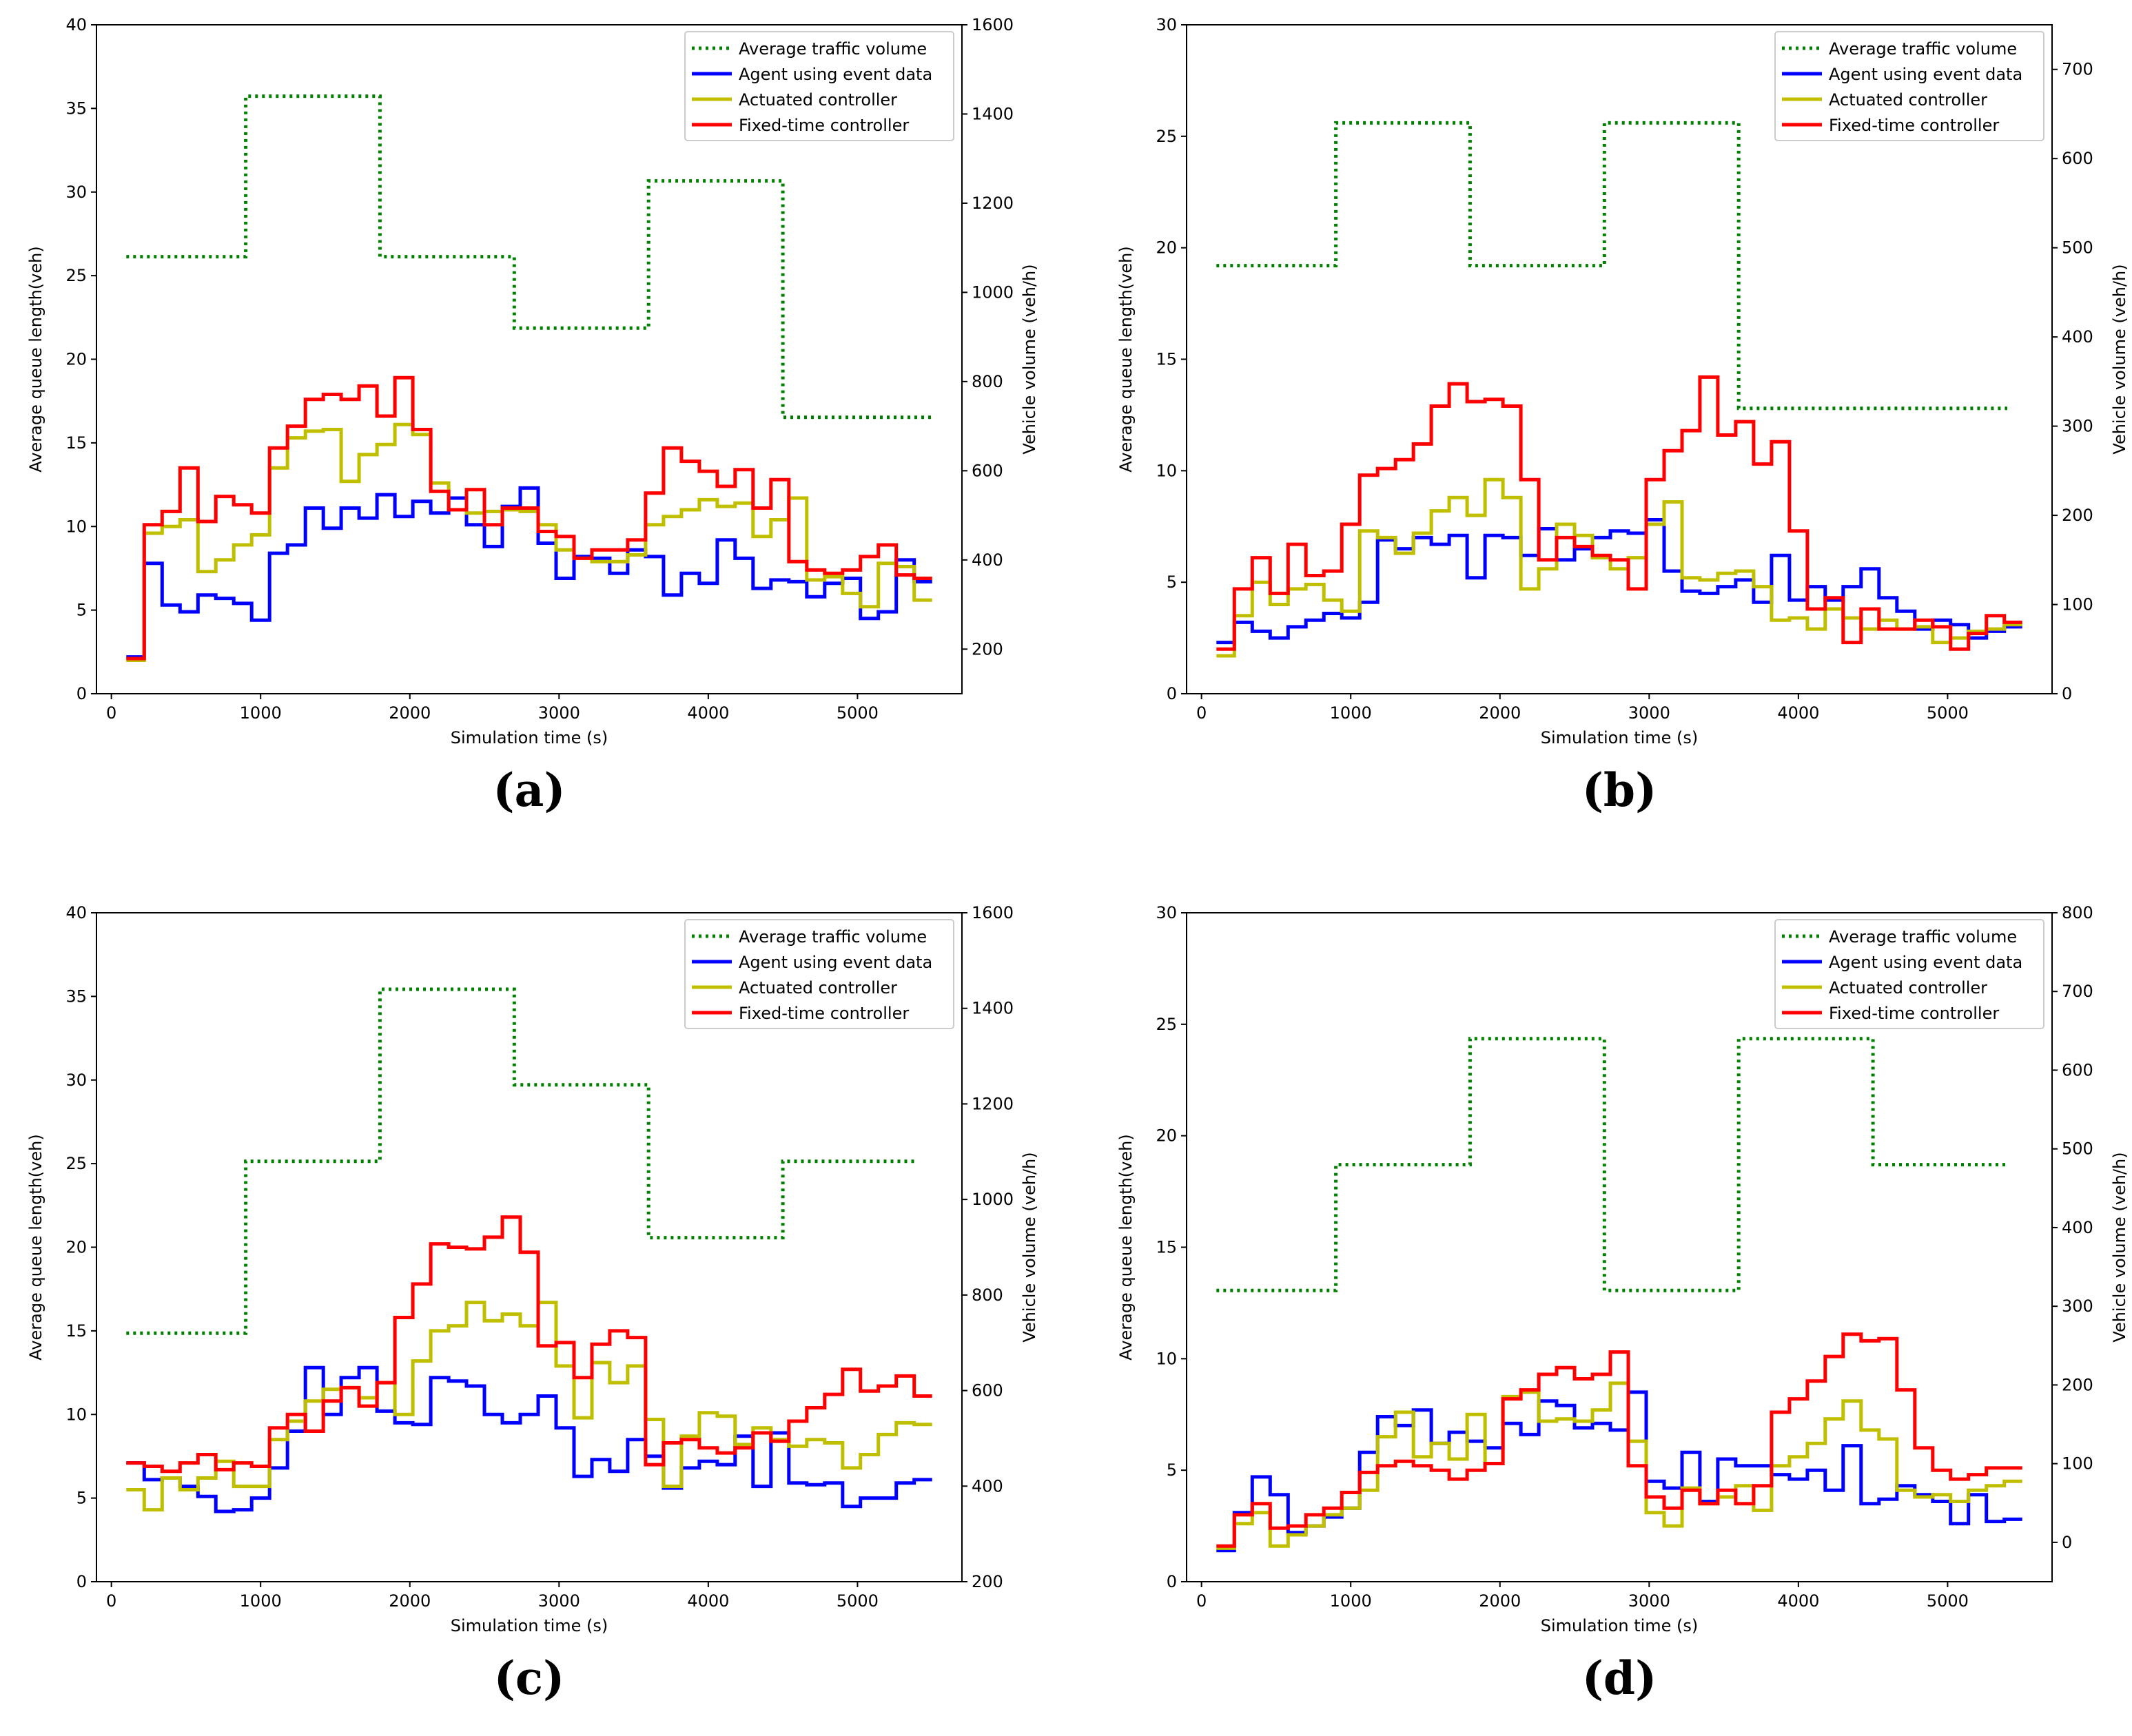 The width and height of the screenshot is (2132, 1736). What do you see at coordinates (993, 113) in the screenshot?
I see `y-right-tick-label: 1400` at bounding box center [993, 113].